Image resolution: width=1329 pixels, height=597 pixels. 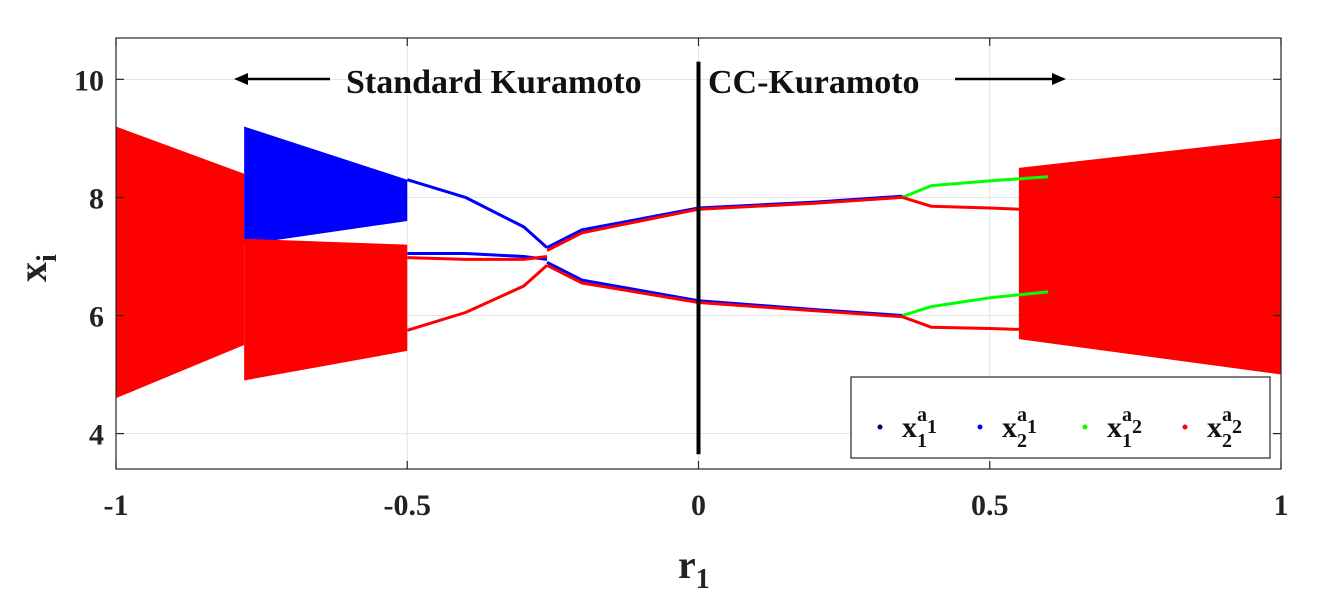 What do you see at coordinates (1127, 415) in the screenshot?
I see `legend-sup-2: a` at bounding box center [1127, 415].